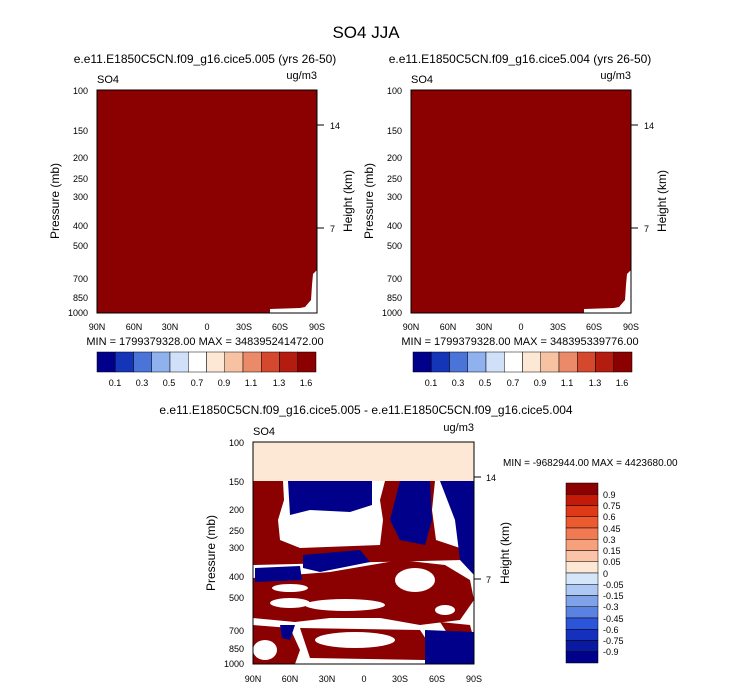 The width and height of the screenshot is (733, 688). Describe the element at coordinates (607, 291) in the screenshot. I see `panel-2-missing-region` at that location.